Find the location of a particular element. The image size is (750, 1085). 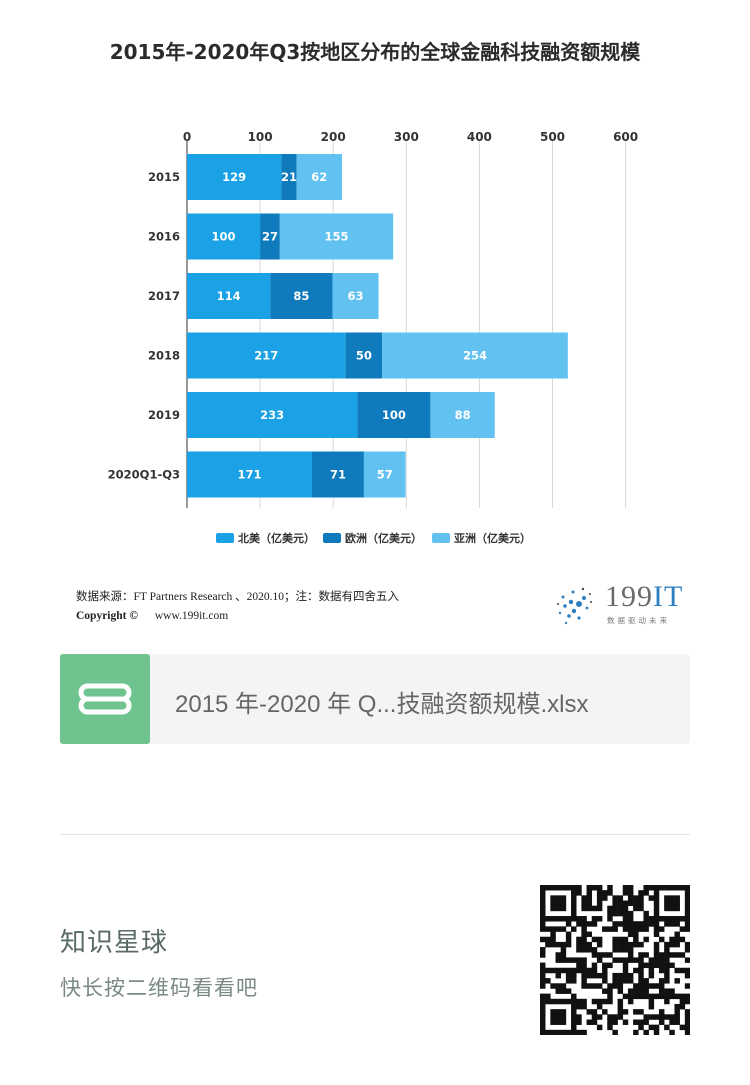

data-label: 114 is located at coordinates (229, 296).